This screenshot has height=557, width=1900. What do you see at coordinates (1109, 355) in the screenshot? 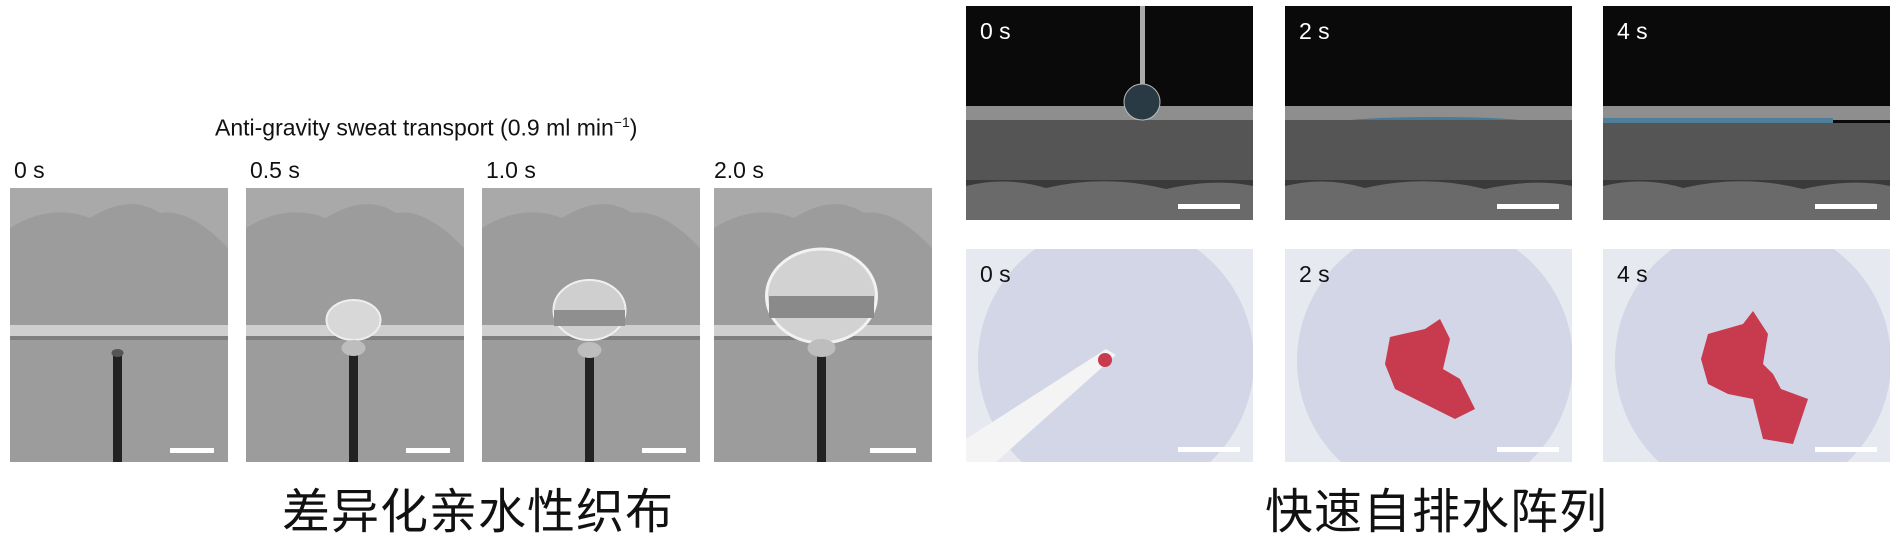
I see `fabric-frame-0: 0 s` at bounding box center [1109, 355].